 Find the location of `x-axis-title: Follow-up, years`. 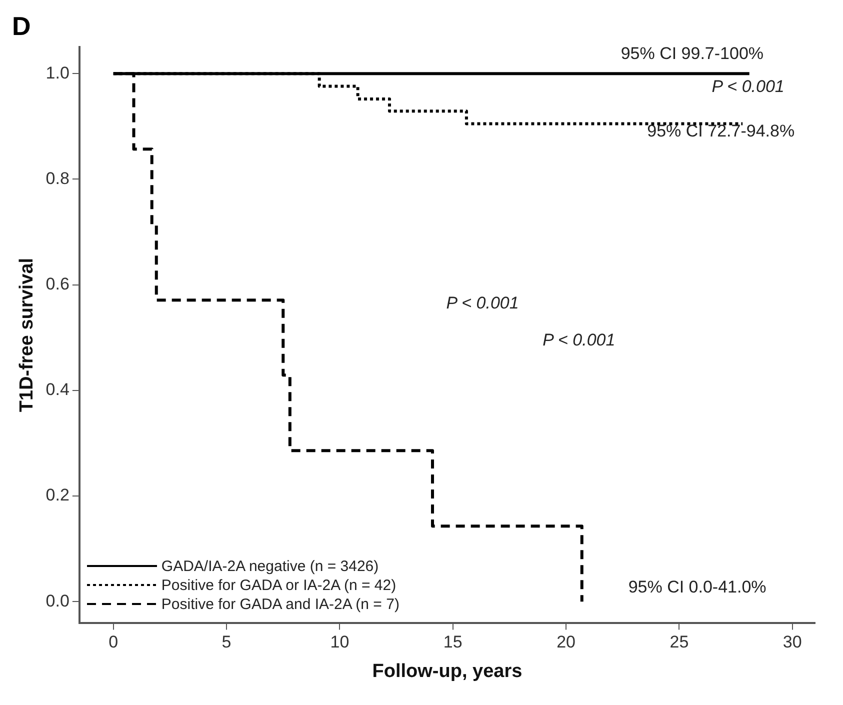

x-axis-title: Follow-up, years is located at coordinates (447, 671).